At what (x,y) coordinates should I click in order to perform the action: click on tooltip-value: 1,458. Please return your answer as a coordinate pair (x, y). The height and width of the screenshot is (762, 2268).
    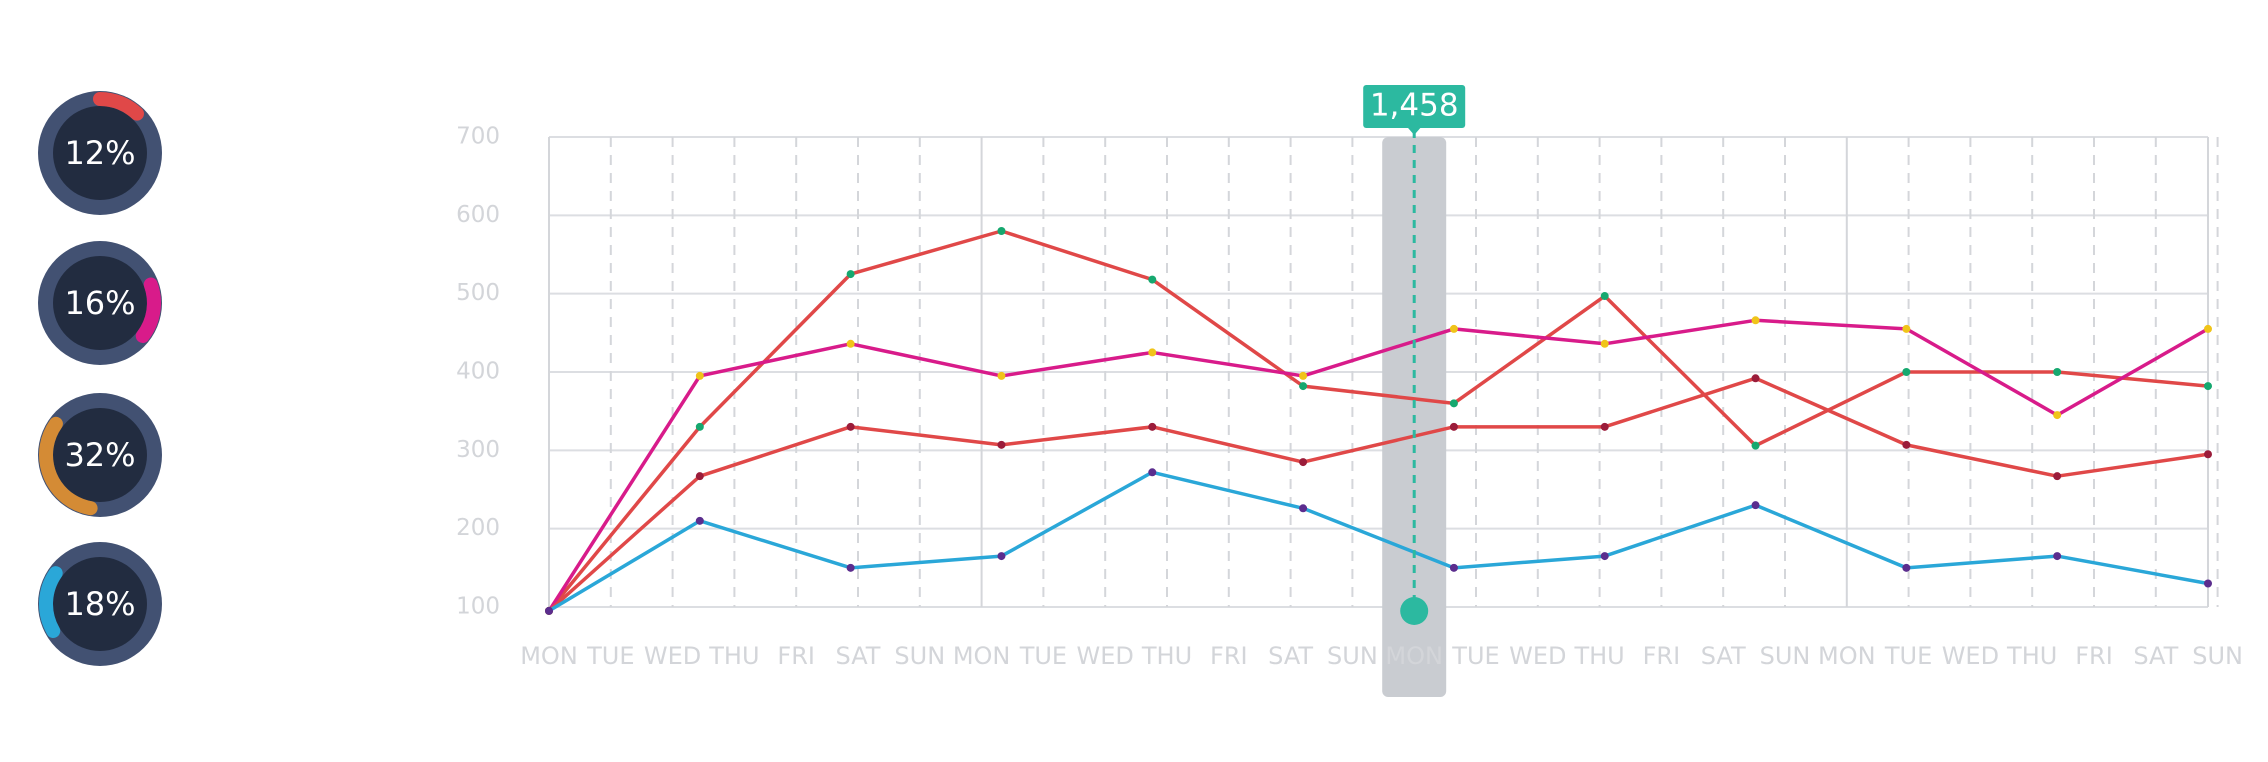
    Looking at the image, I should click on (1414, 106).